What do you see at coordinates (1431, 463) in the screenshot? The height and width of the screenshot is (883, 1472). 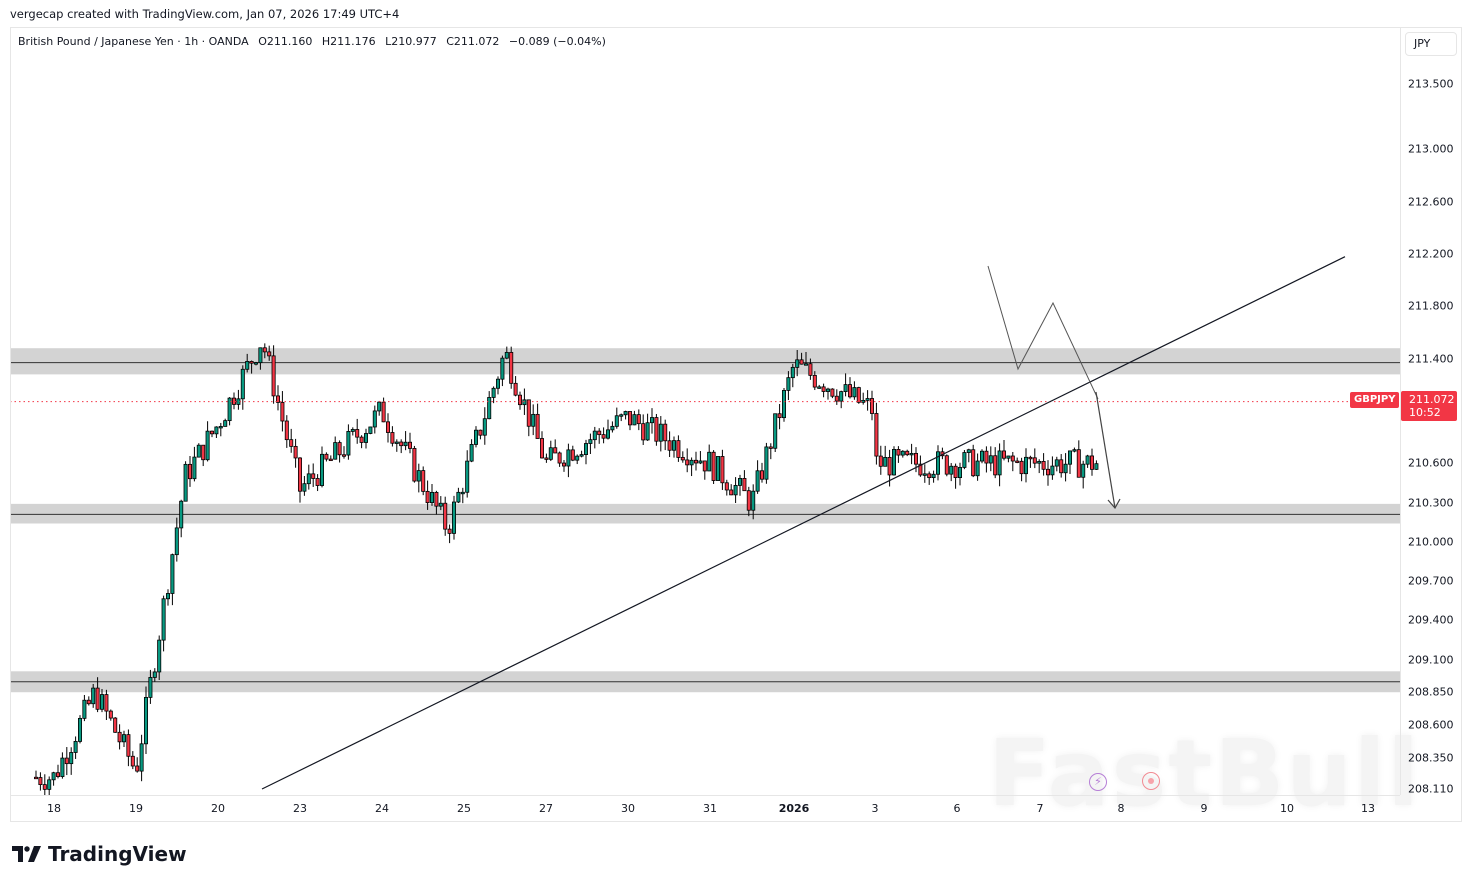 I see `price-tick: 210.600` at bounding box center [1431, 463].